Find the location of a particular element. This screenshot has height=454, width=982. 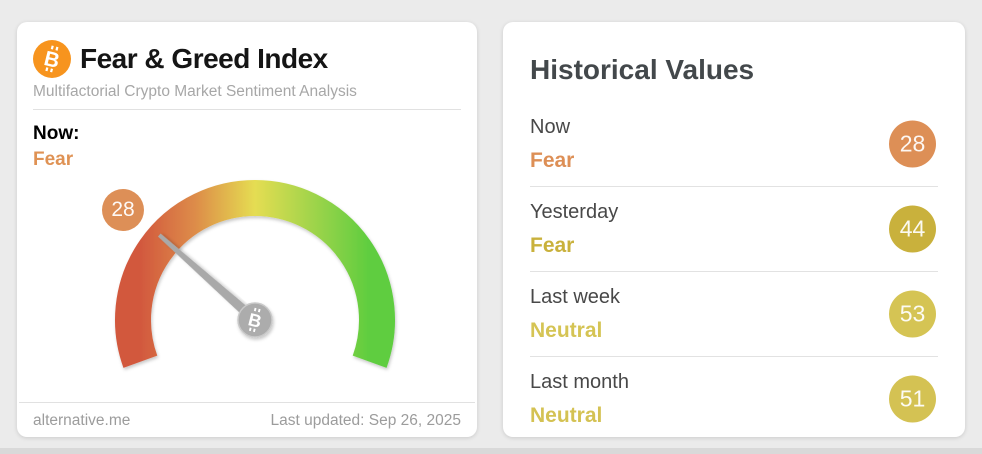

history-row-last-week: Last week Neutral 53 is located at coordinates (734, 313).